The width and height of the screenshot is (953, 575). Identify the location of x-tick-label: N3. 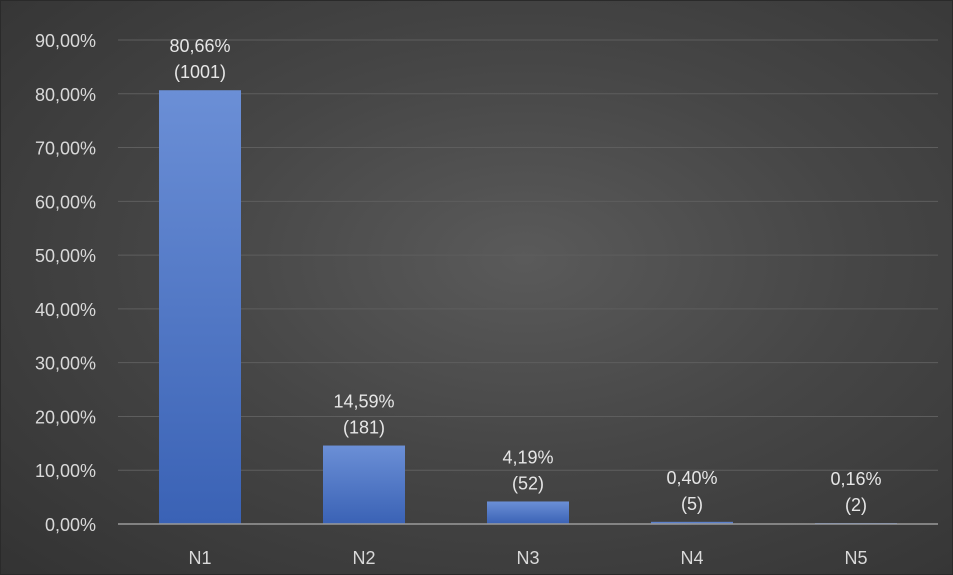
(527, 558).